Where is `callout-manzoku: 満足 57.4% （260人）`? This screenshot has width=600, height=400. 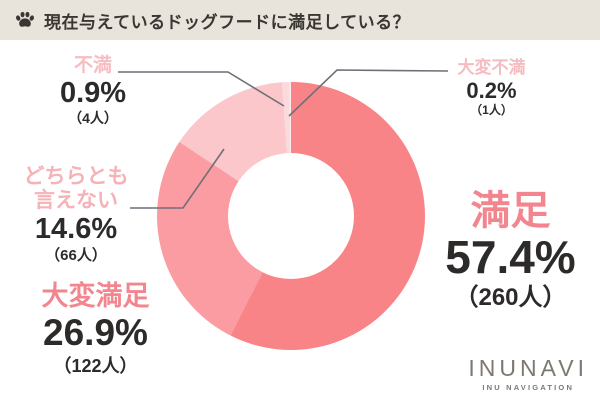
callout-manzoku: 満足 57.4% （260人） is located at coordinates (510, 251).